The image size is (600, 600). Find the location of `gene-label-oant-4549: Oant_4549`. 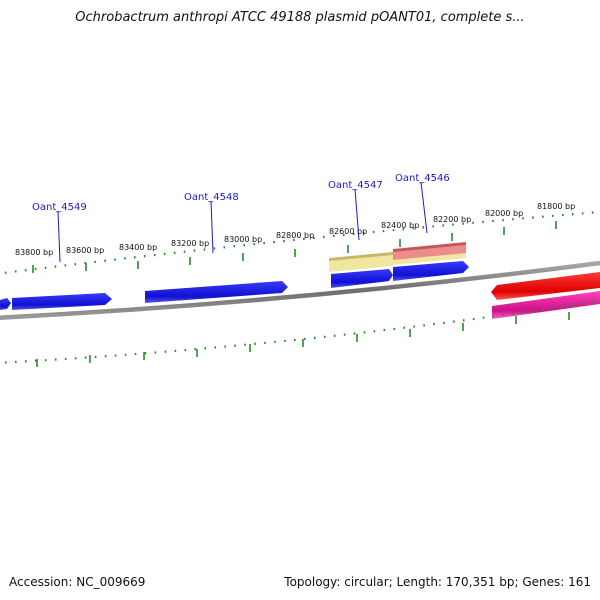

gene-label-oant-4549: Oant_4549 is located at coordinates (59, 207).